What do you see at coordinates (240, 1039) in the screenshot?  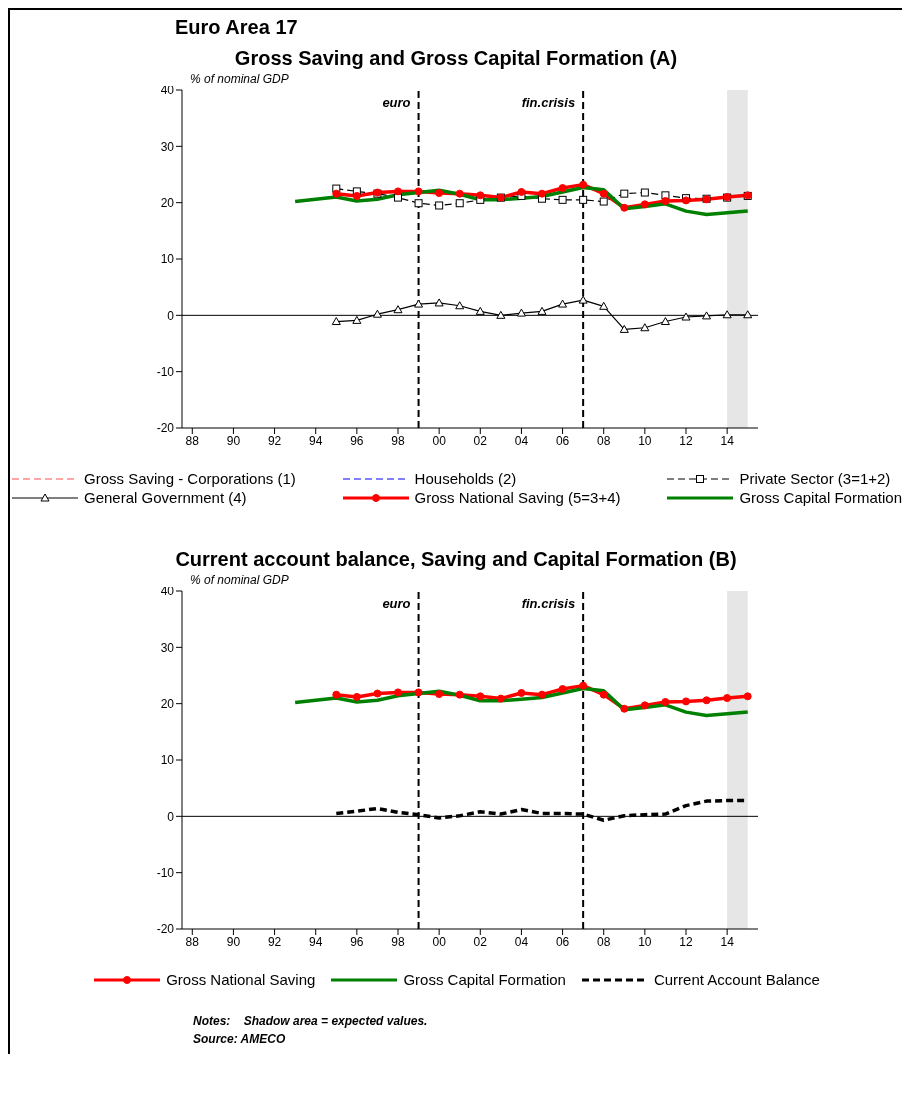 I see `source-note: Source: AMECO` at bounding box center [240, 1039].